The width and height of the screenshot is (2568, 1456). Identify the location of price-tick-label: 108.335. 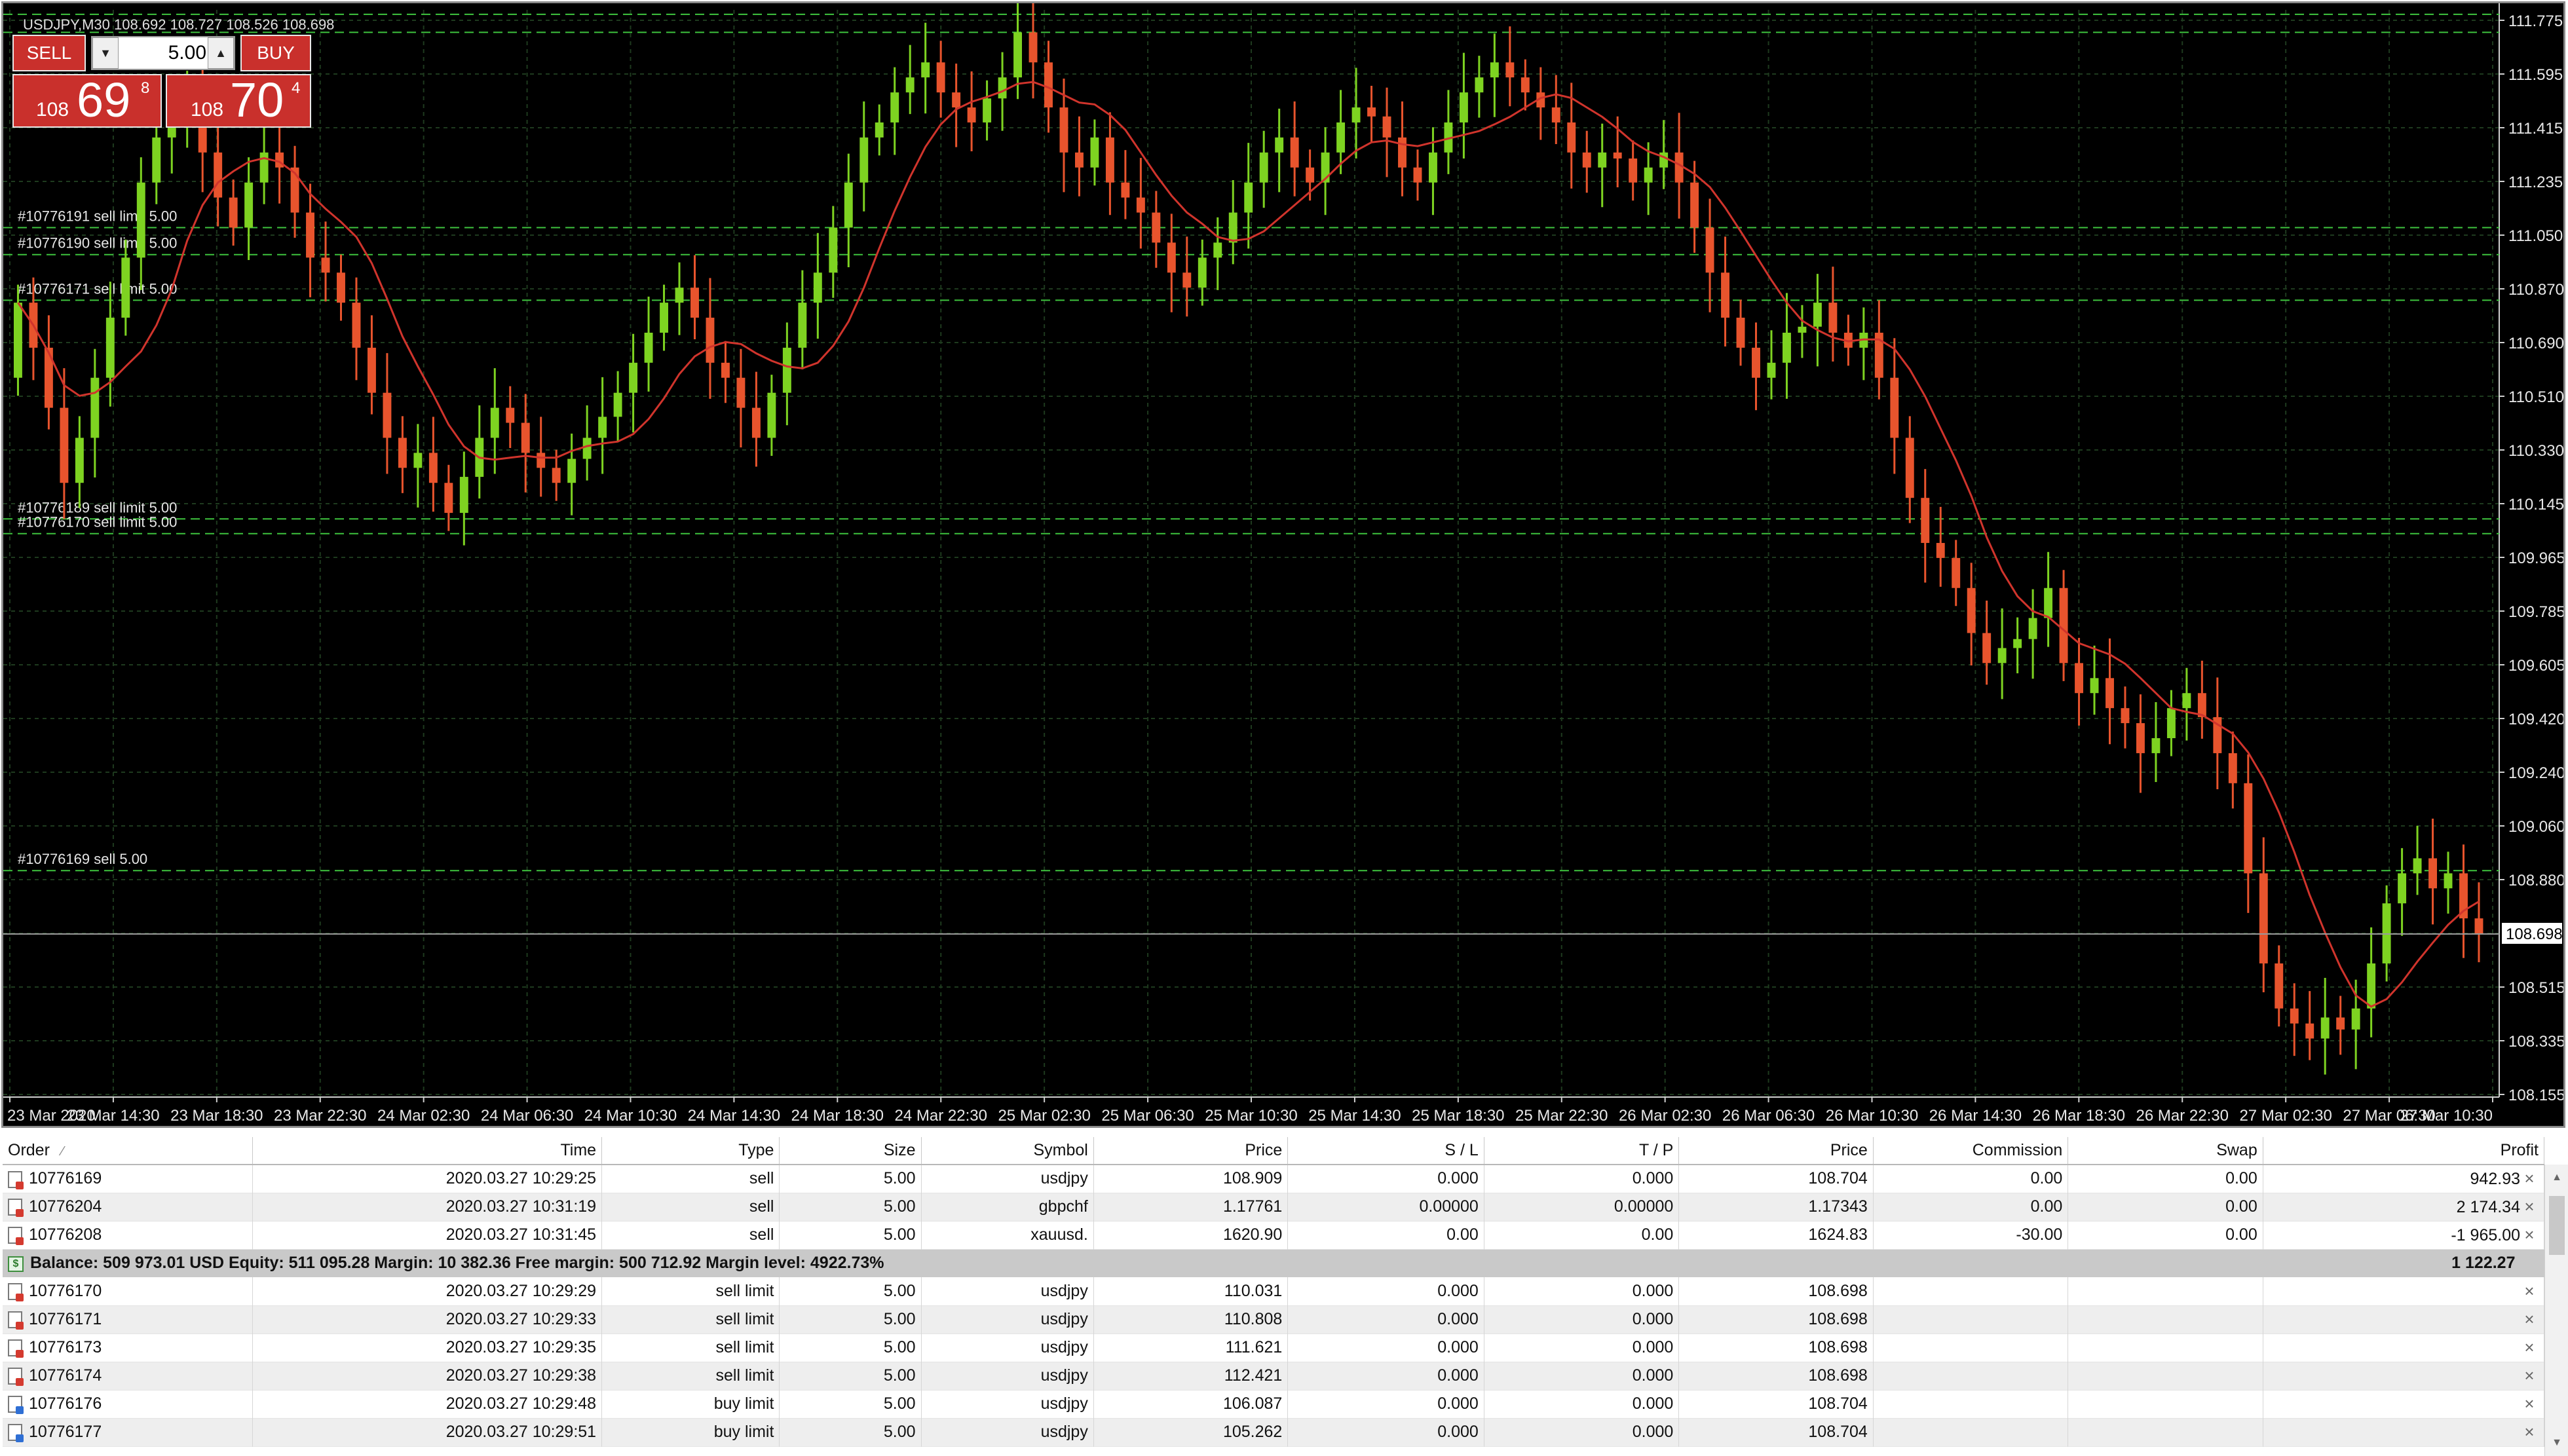
(2535, 1042).